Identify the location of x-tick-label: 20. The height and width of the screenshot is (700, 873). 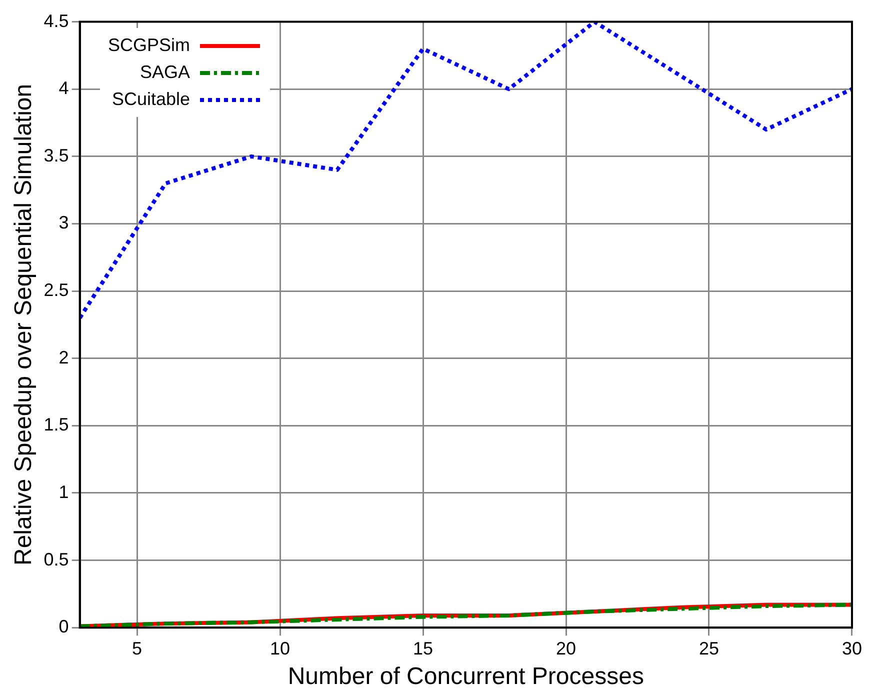
(566, 648).